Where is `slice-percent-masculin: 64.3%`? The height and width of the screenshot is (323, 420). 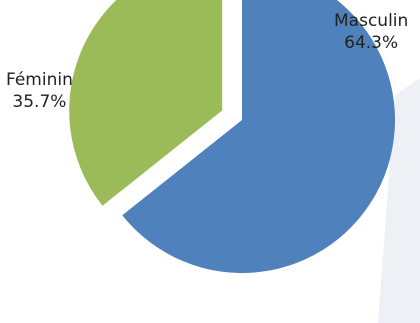 slice-percent-masculin: 64.3% is located at coordinates (371, 43).